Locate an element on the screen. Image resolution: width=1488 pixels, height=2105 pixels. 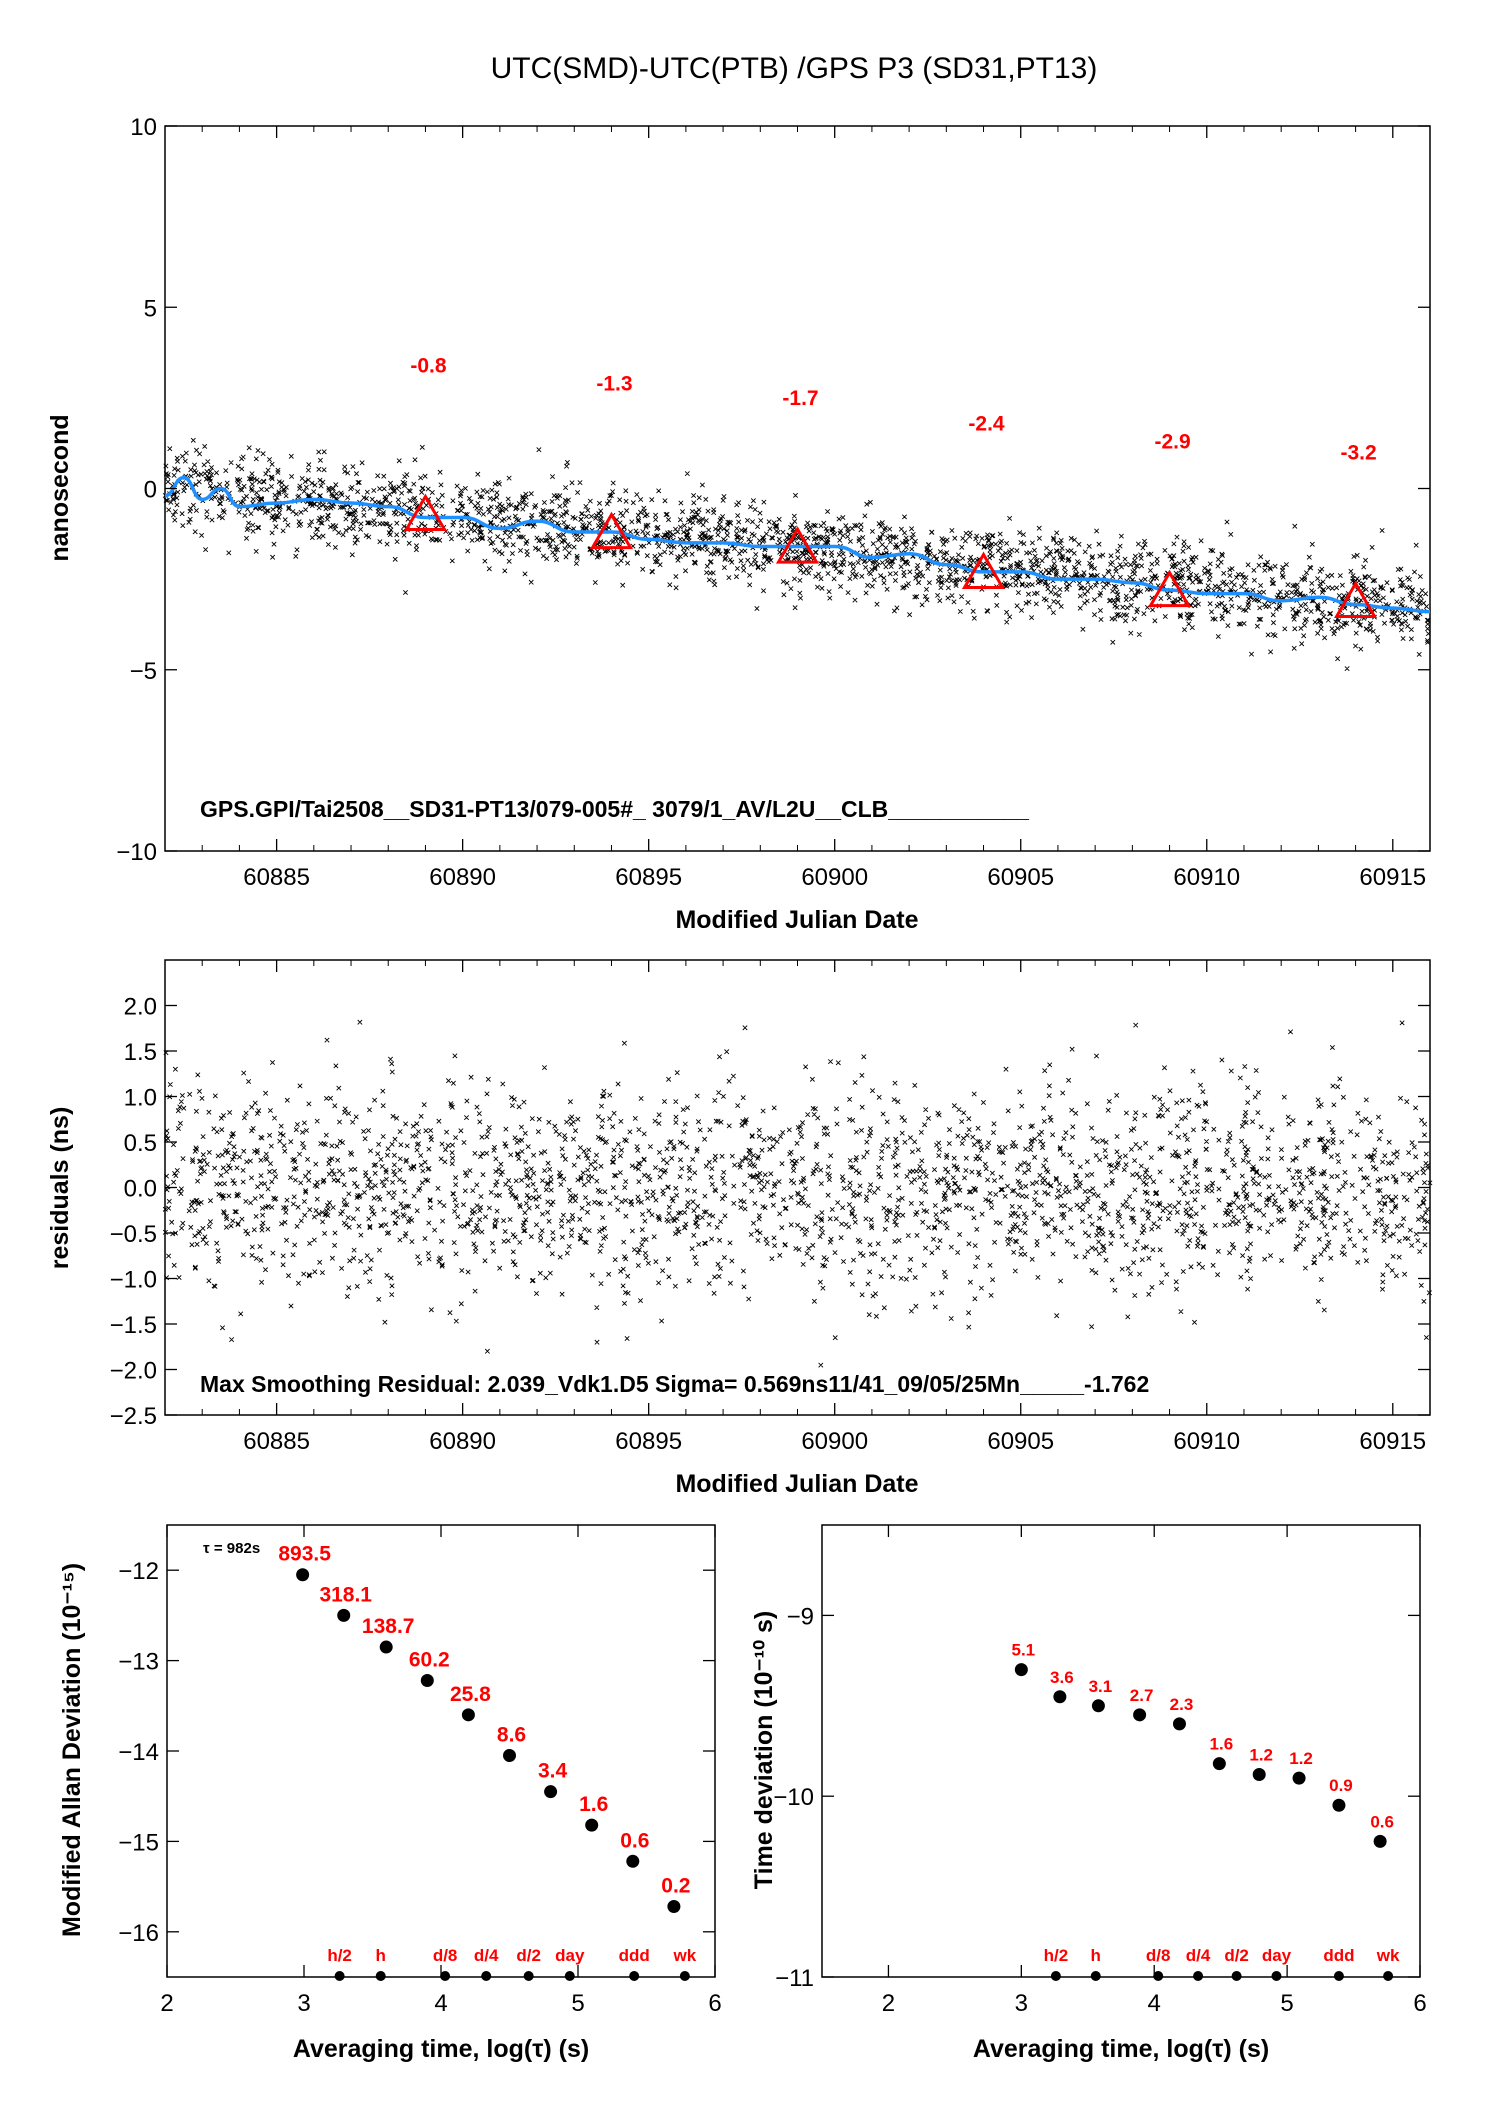
smoothed-line is located at coordinates (797, 544).